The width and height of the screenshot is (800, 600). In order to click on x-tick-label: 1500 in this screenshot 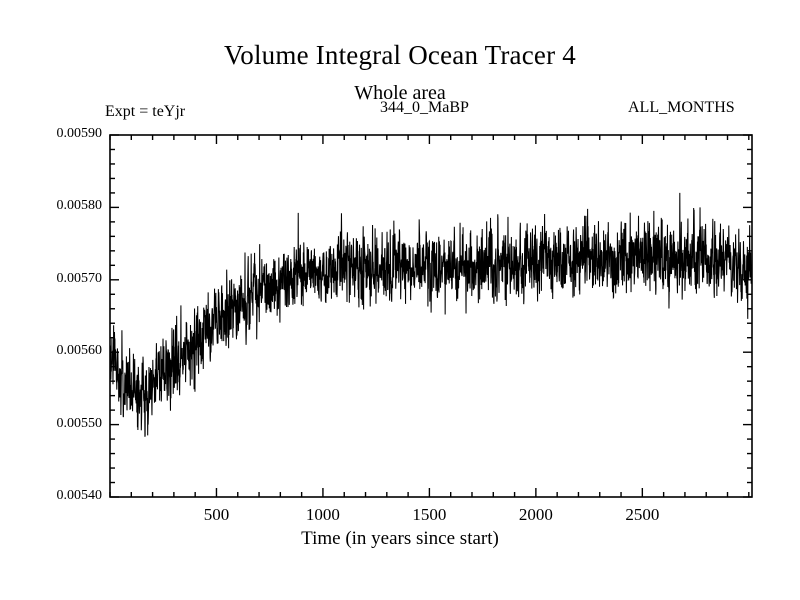, I will do `click(429, 514)`.